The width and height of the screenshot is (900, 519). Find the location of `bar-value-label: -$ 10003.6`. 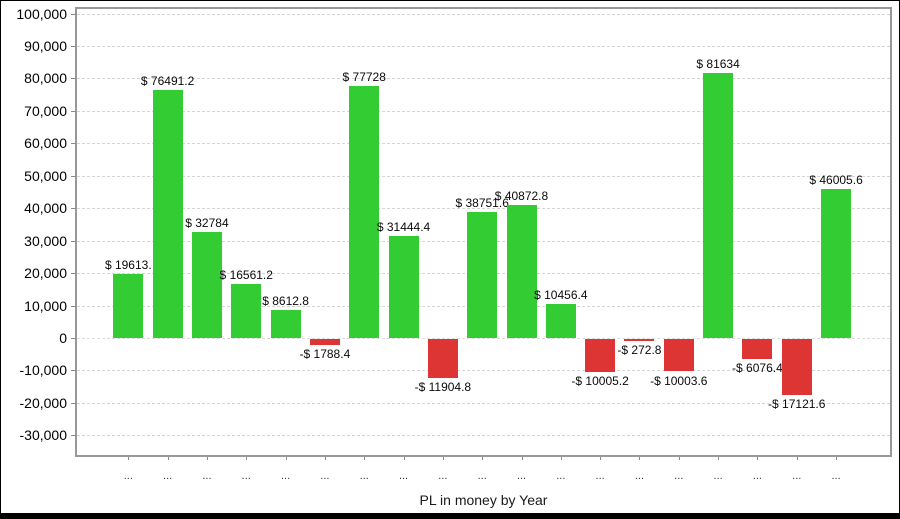

bar-value-label: -$ 10003.6 is located at coordinates (679, 380).